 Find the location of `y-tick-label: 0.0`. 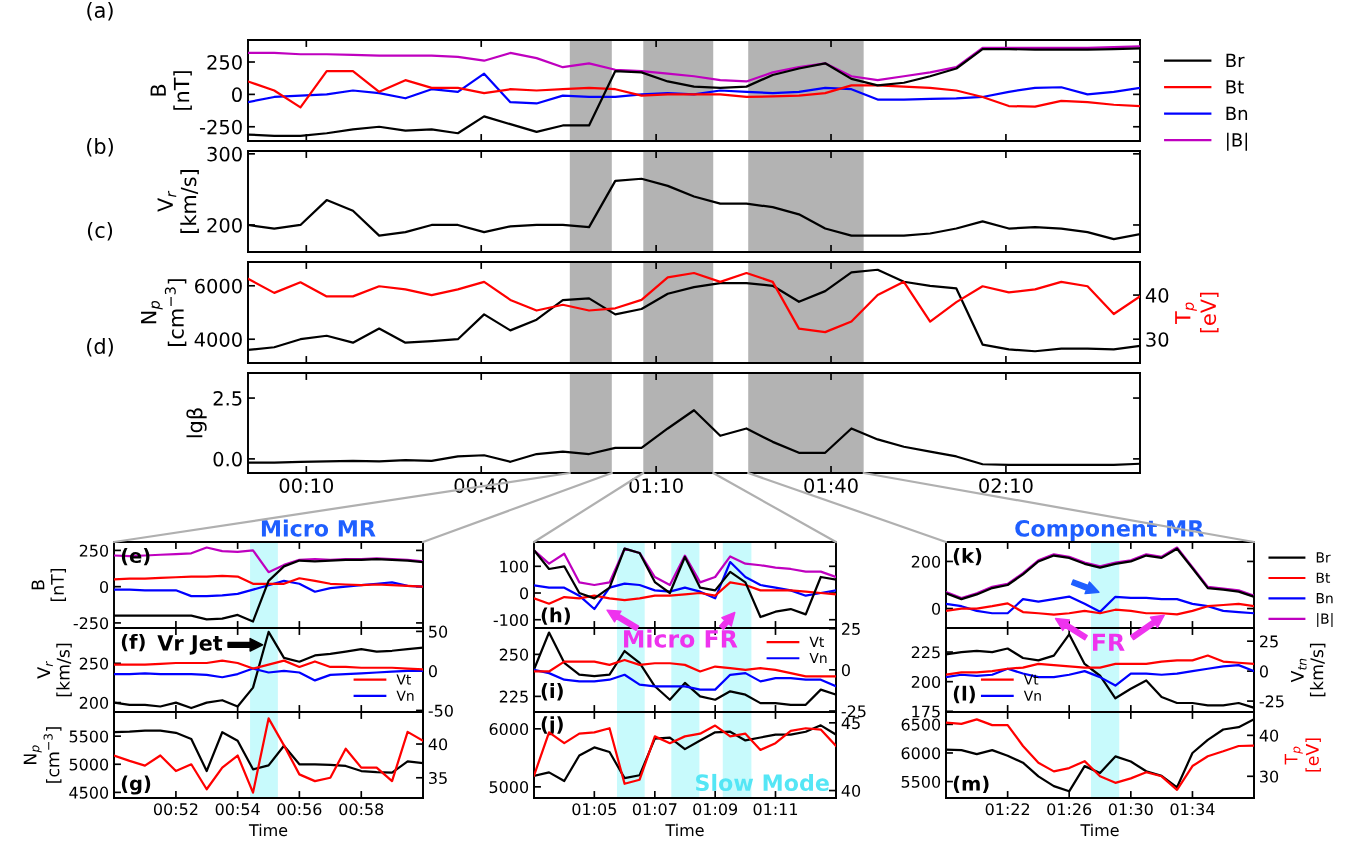

y-tick-label: 0.0 is located at coordinates (227, 459).